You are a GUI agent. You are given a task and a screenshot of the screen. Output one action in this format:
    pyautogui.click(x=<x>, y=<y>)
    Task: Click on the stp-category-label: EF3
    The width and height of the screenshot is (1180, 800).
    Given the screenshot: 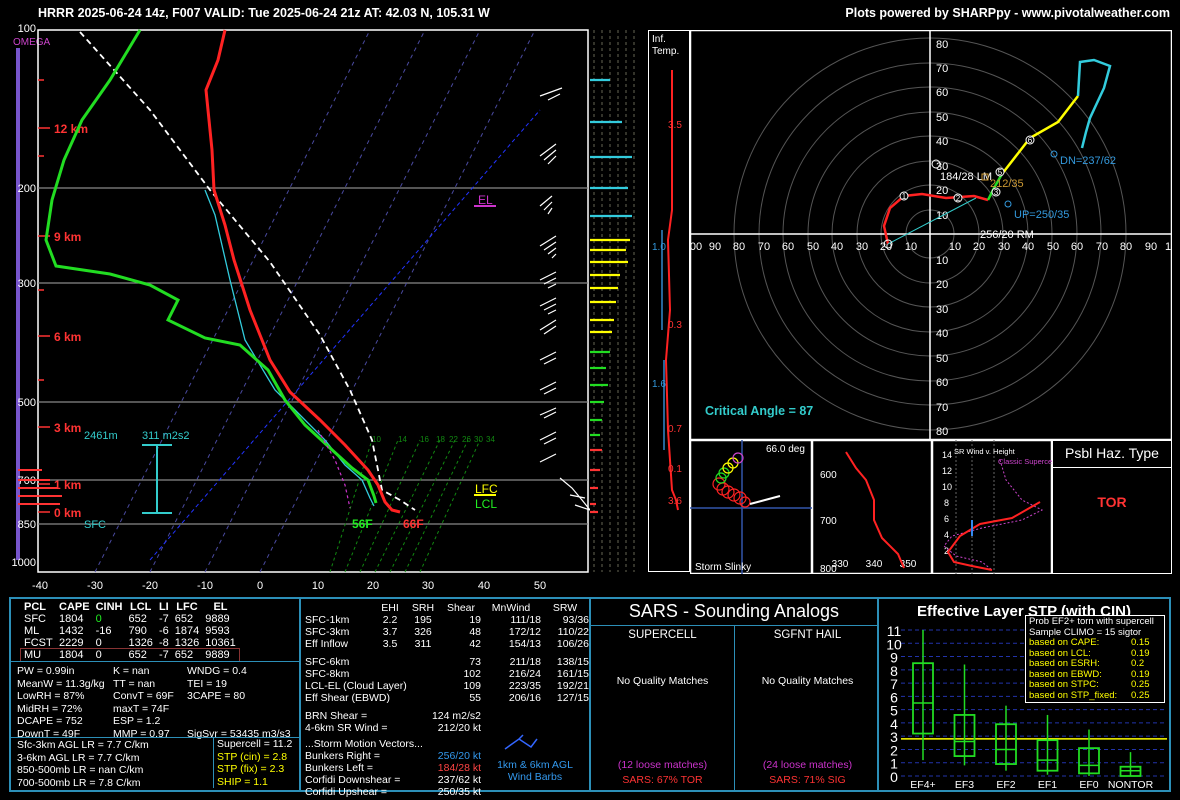 What is the action you would take?
    pyautogui.click(x=964, y=784)
    